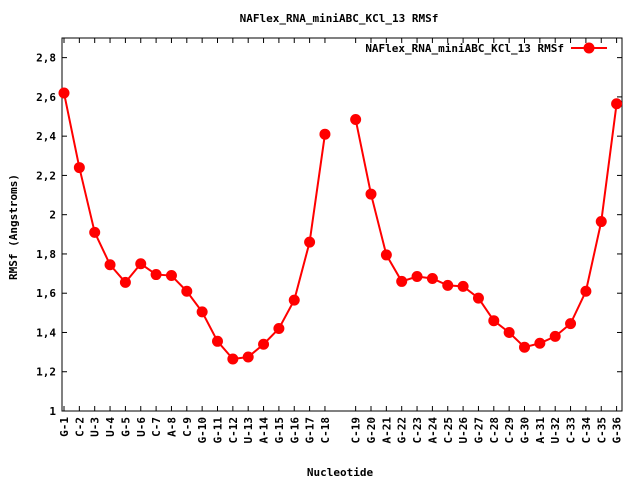 Image resolution: width=640 pixels, height=480 pixels. I want to click on x-tick-label: A-14, so click(264, 430).